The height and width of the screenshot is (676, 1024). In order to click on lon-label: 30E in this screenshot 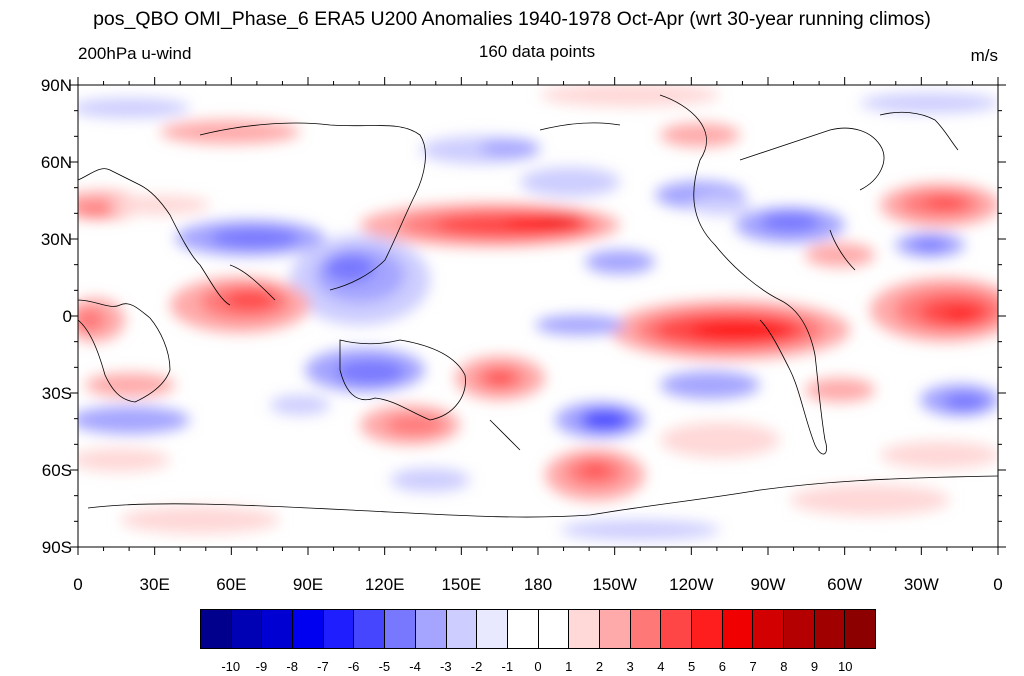, I will do `click(155, 584)`.